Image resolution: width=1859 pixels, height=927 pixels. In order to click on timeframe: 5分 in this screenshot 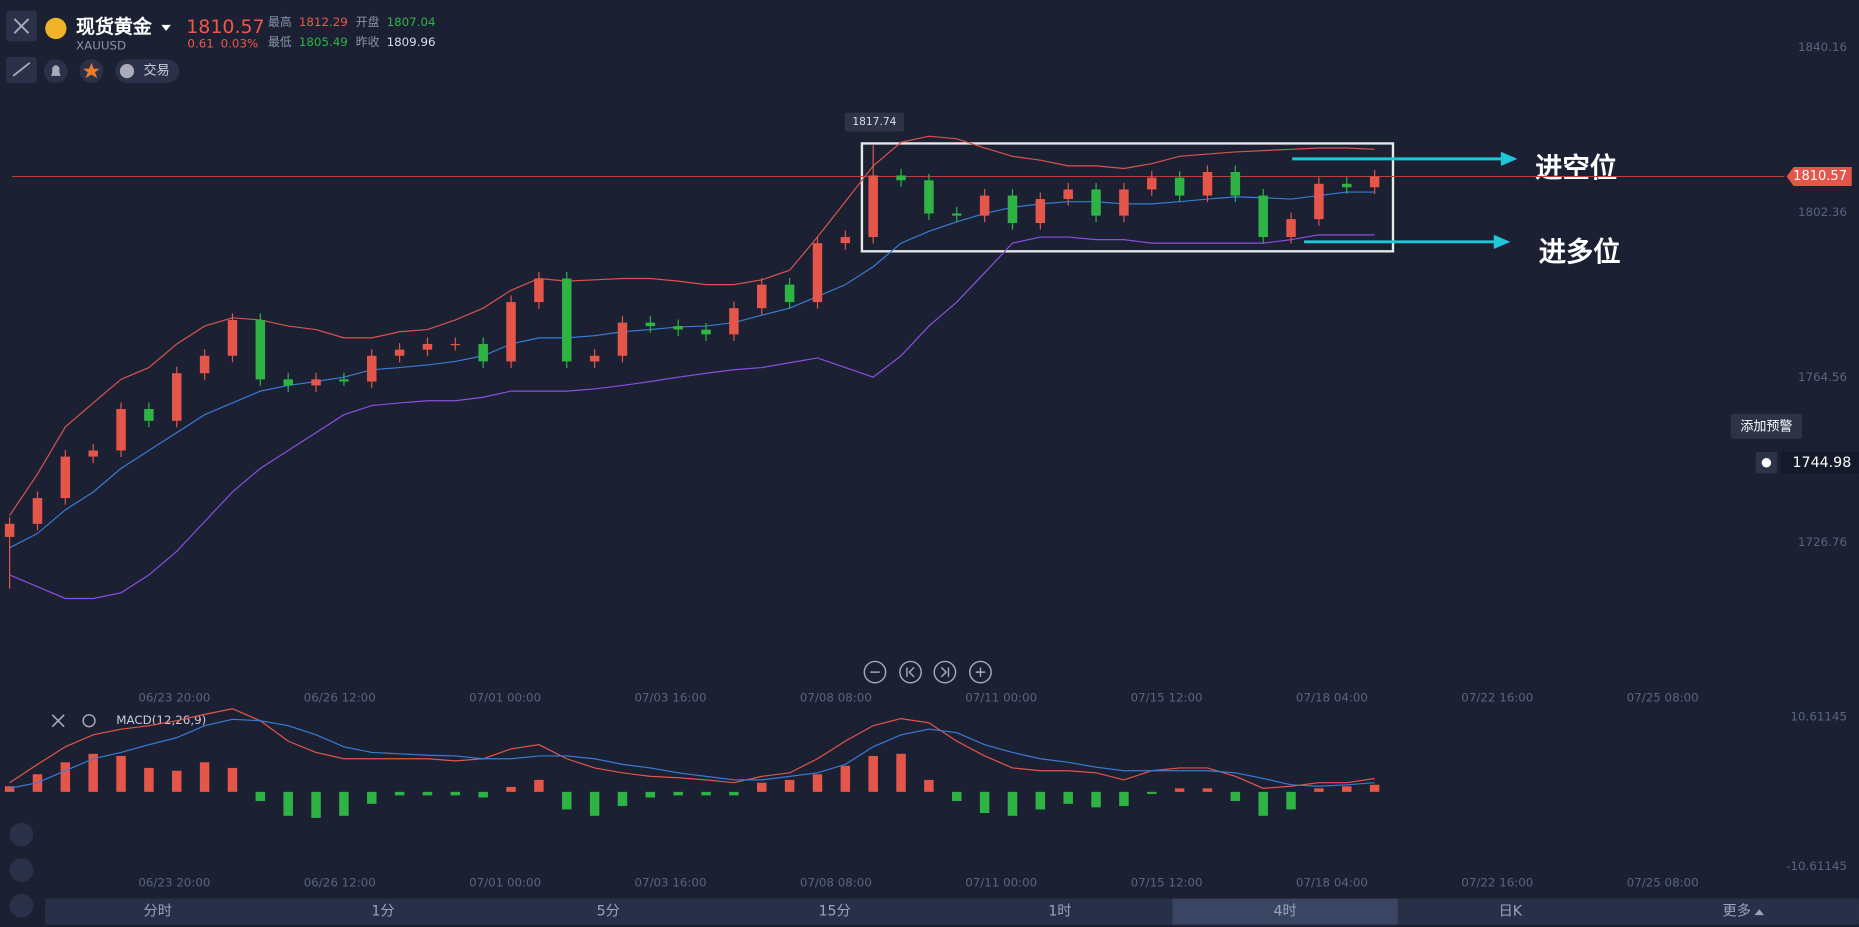, I will do `click(608, 911)`.